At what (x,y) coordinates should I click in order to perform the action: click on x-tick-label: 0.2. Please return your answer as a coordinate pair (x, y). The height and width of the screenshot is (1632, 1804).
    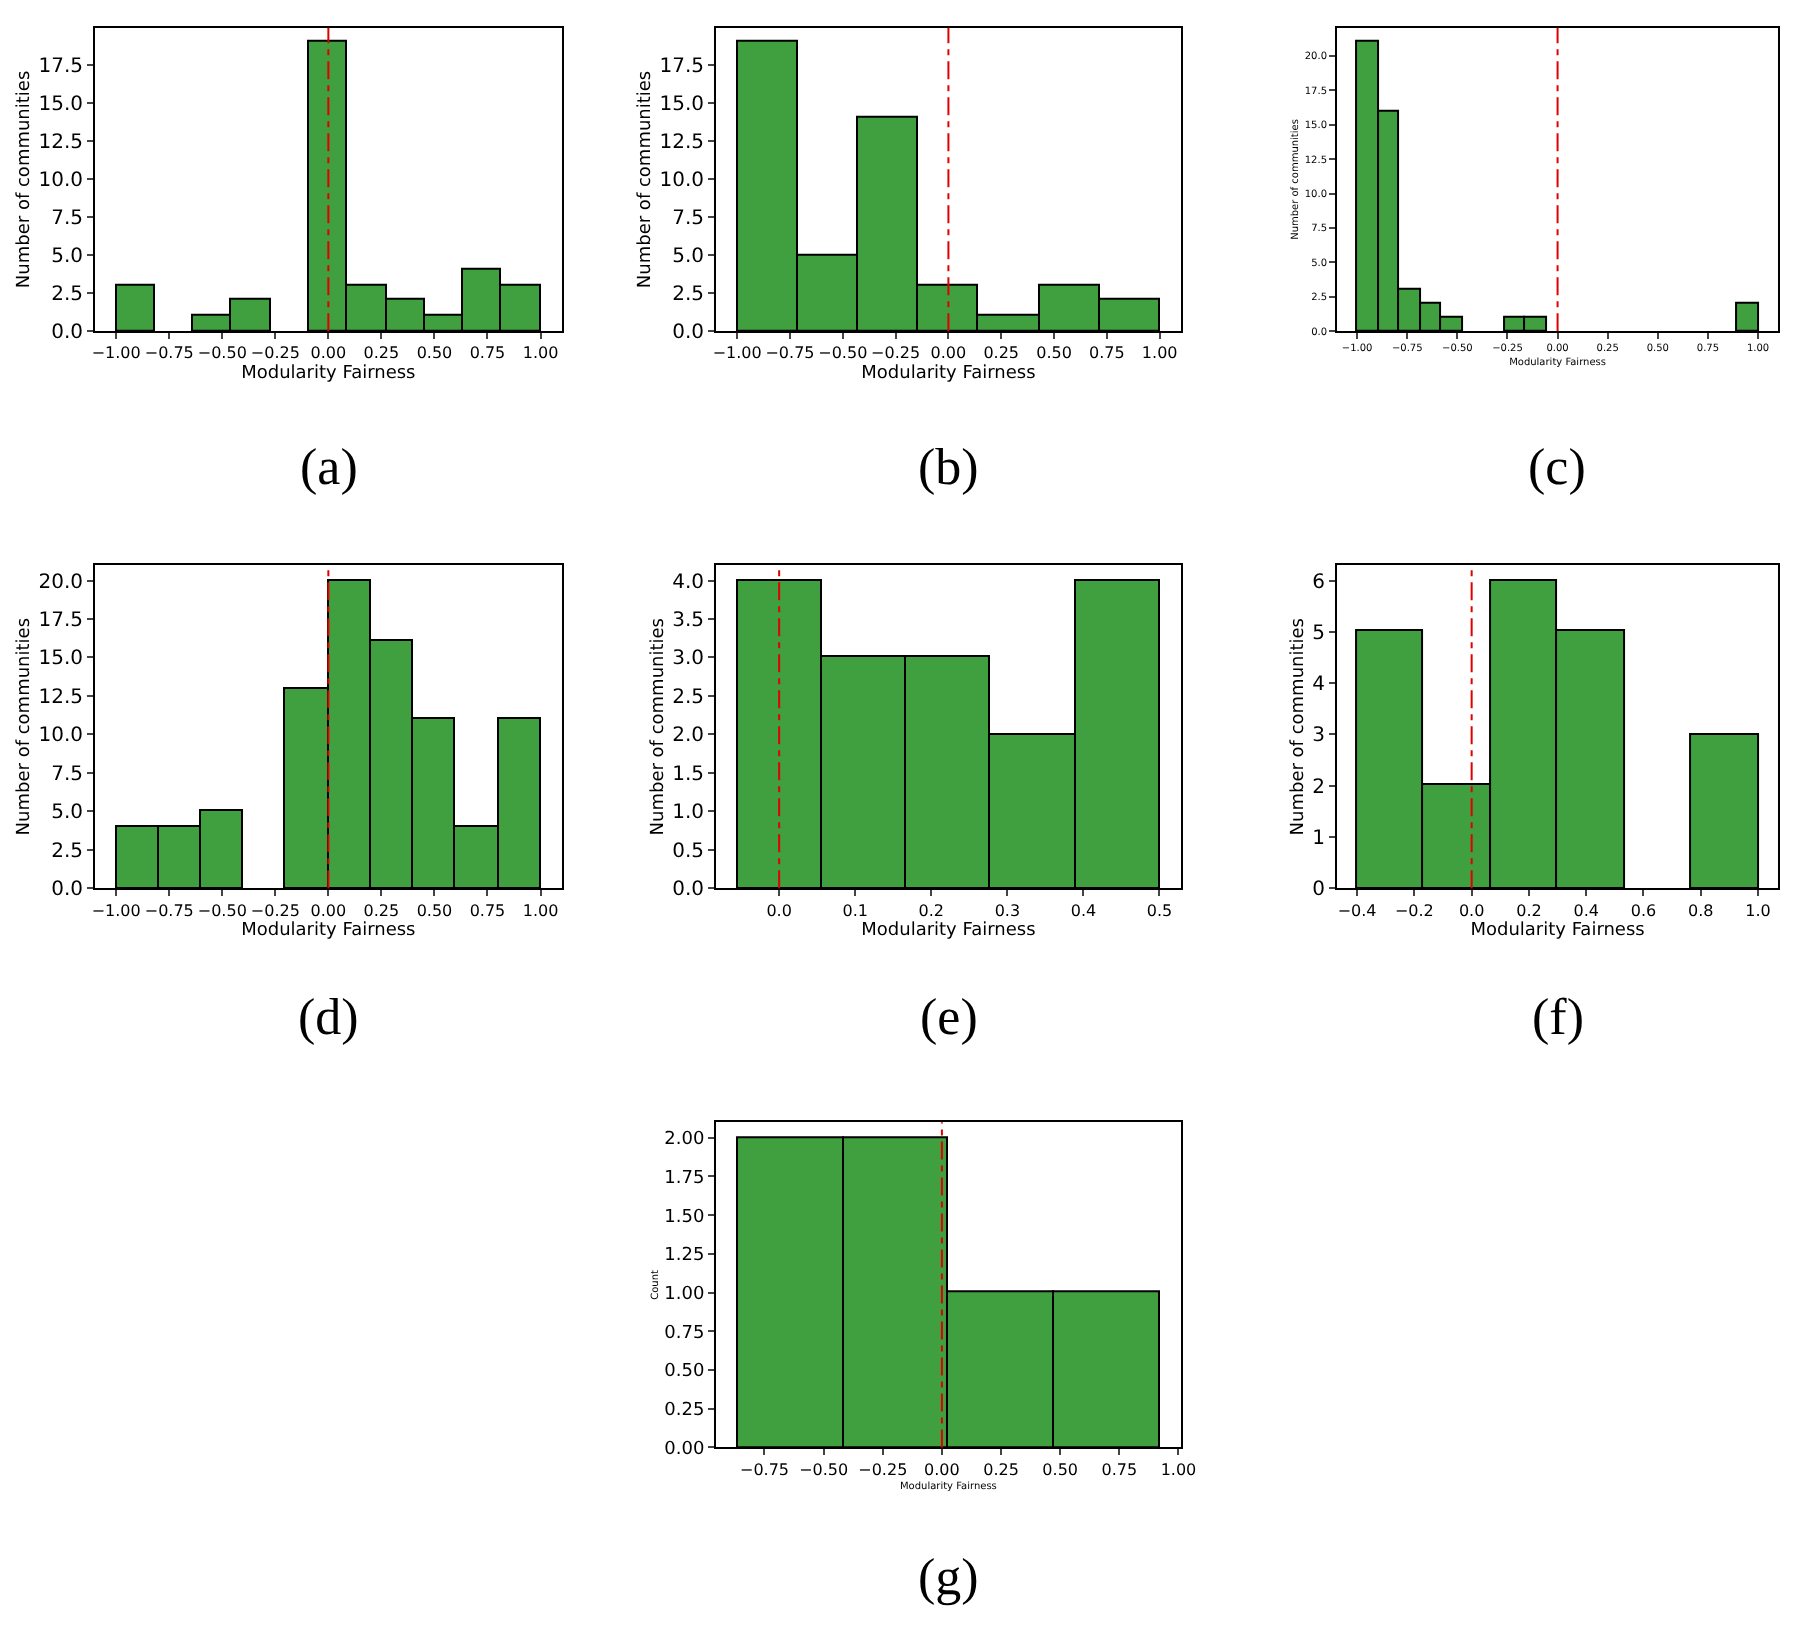
    Looking at the image, I should click on (931, 910).